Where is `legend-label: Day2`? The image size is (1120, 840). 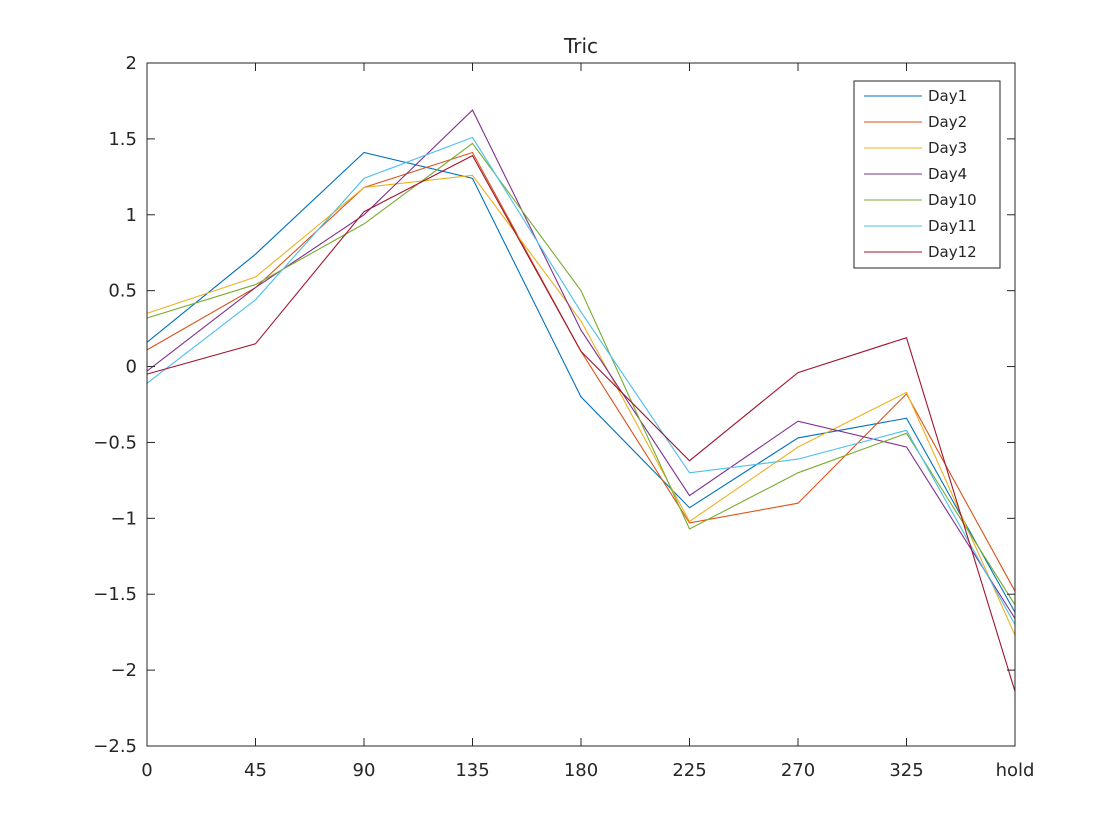
legend-label: Day2 is located at coordinates (947, 122).